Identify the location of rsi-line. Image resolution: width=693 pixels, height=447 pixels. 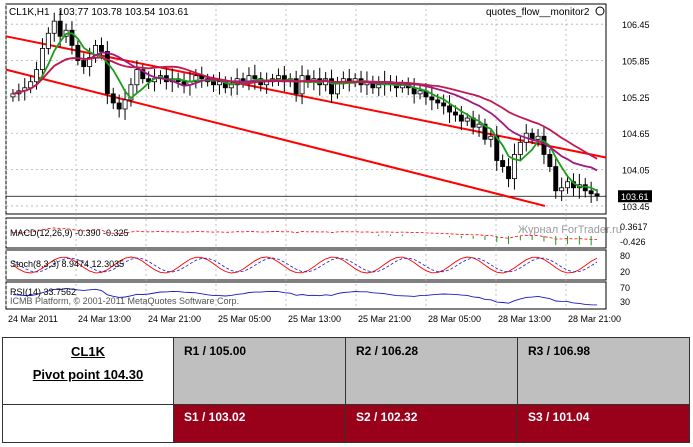
(305, 297).